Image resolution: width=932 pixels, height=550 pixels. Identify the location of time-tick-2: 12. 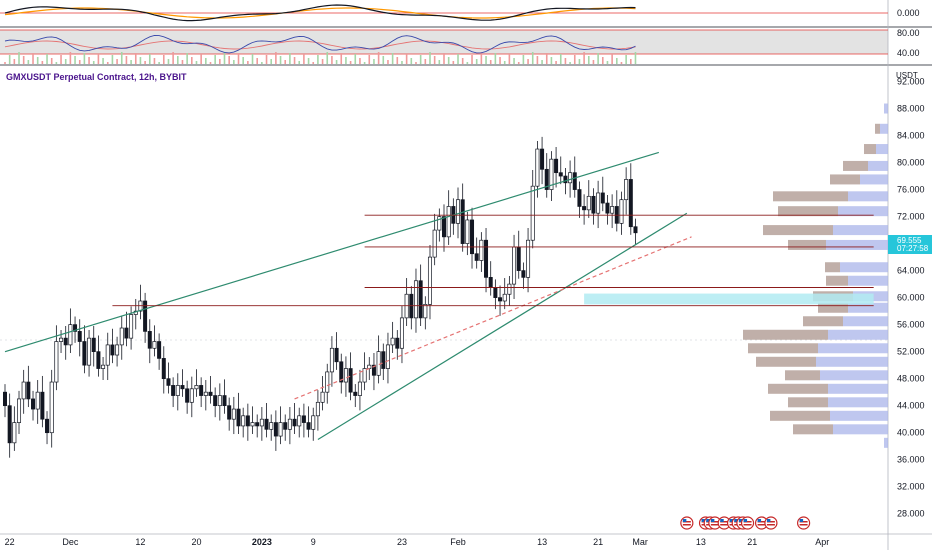
(140, 542).